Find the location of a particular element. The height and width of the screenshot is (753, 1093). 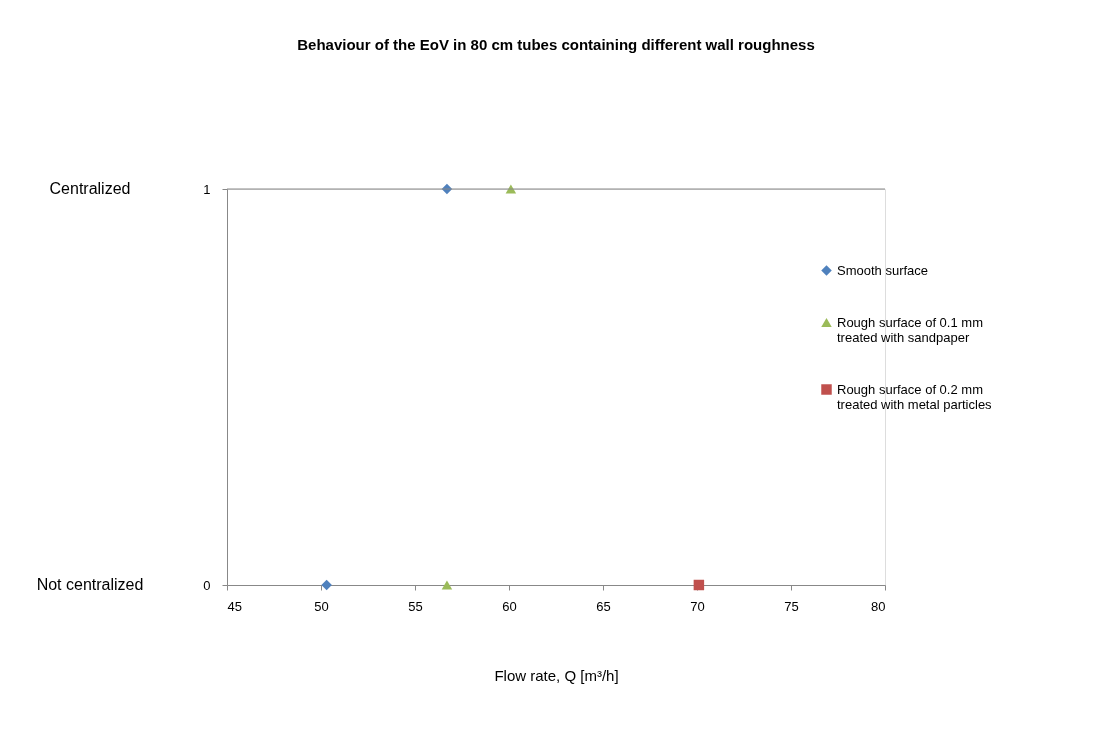

x-tick-label: 50 is located at coordinates (321, 606).